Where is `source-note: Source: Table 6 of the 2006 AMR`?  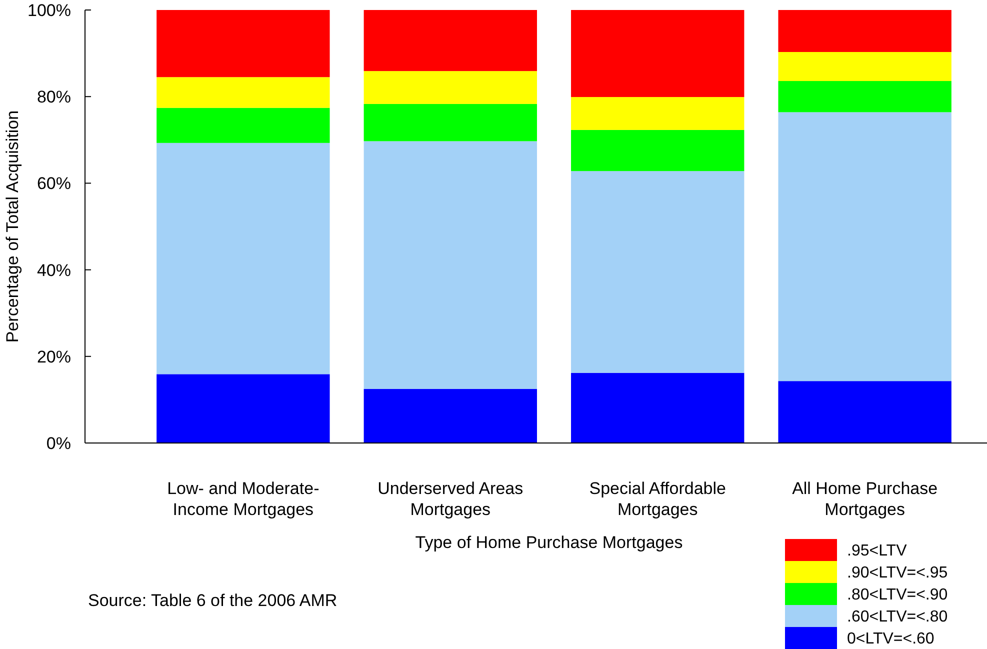 source-note: Source: Table 6 of the 2006 AMR is located at coordinates (213, 600).